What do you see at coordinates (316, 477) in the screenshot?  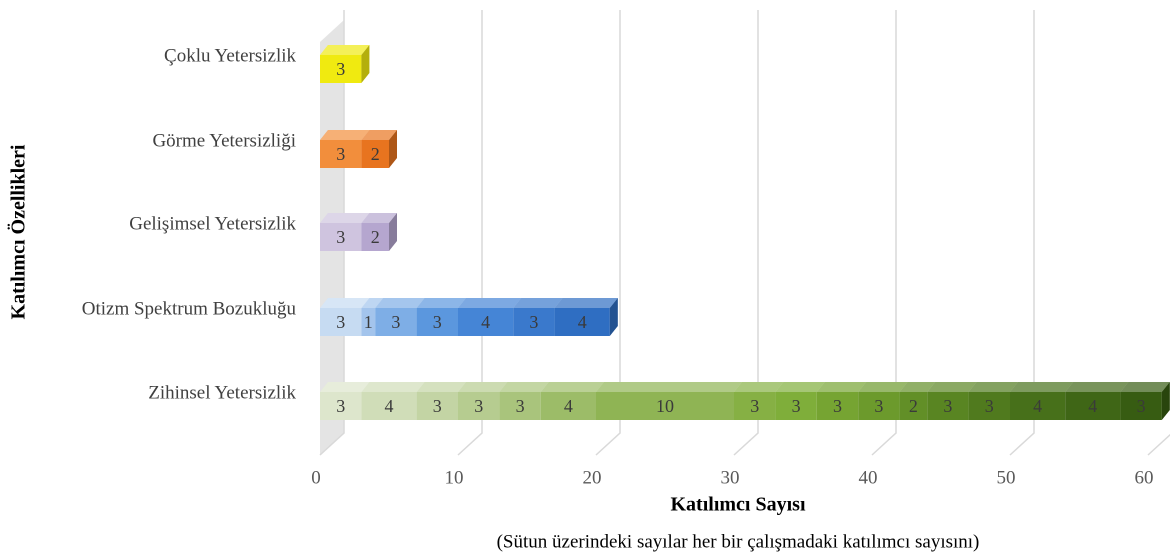 I see `x-tick-label: 0` at bounding box center [316, 477].